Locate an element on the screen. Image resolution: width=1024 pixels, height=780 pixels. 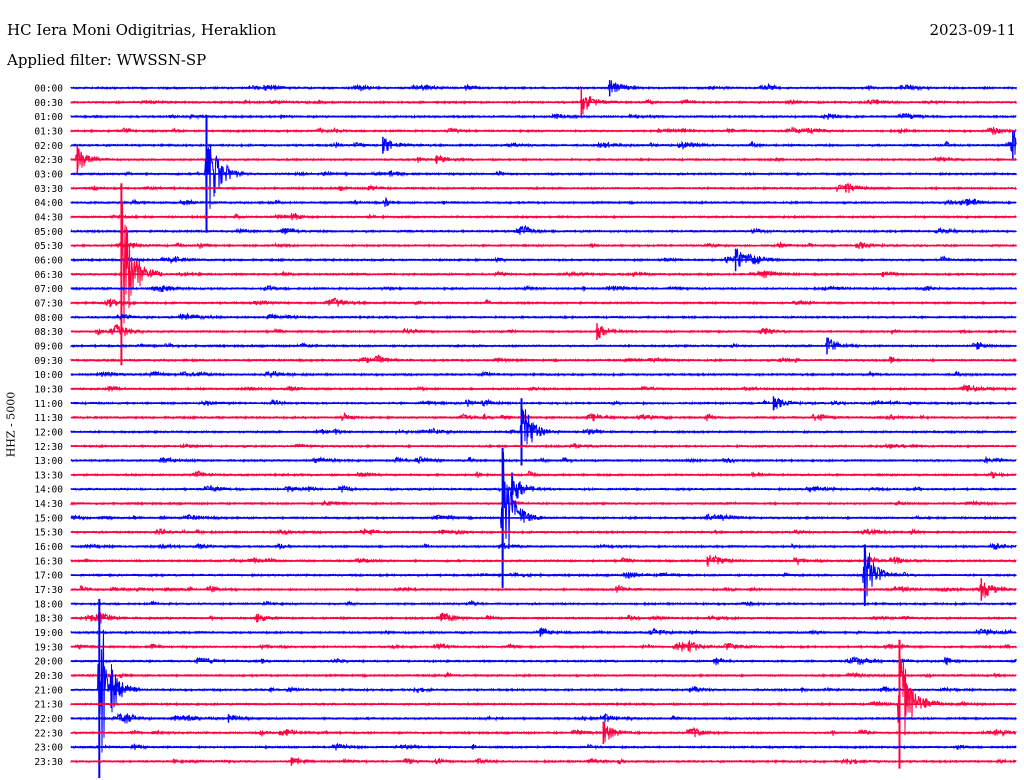
row-time-label: 00:00 is located at coordinates (48, 89).